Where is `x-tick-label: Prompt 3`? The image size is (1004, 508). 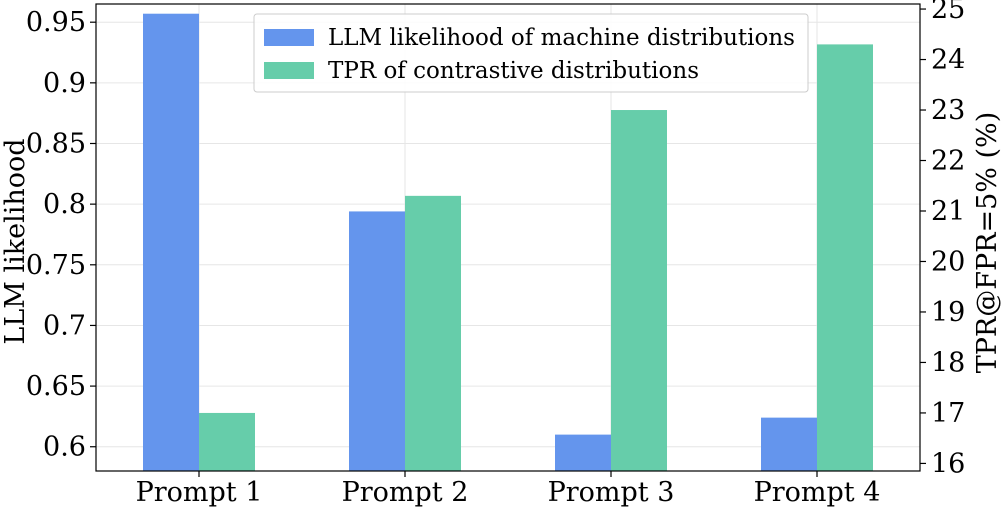
x-tick-label: Prompt 3 is located at coordinates (611, 492).